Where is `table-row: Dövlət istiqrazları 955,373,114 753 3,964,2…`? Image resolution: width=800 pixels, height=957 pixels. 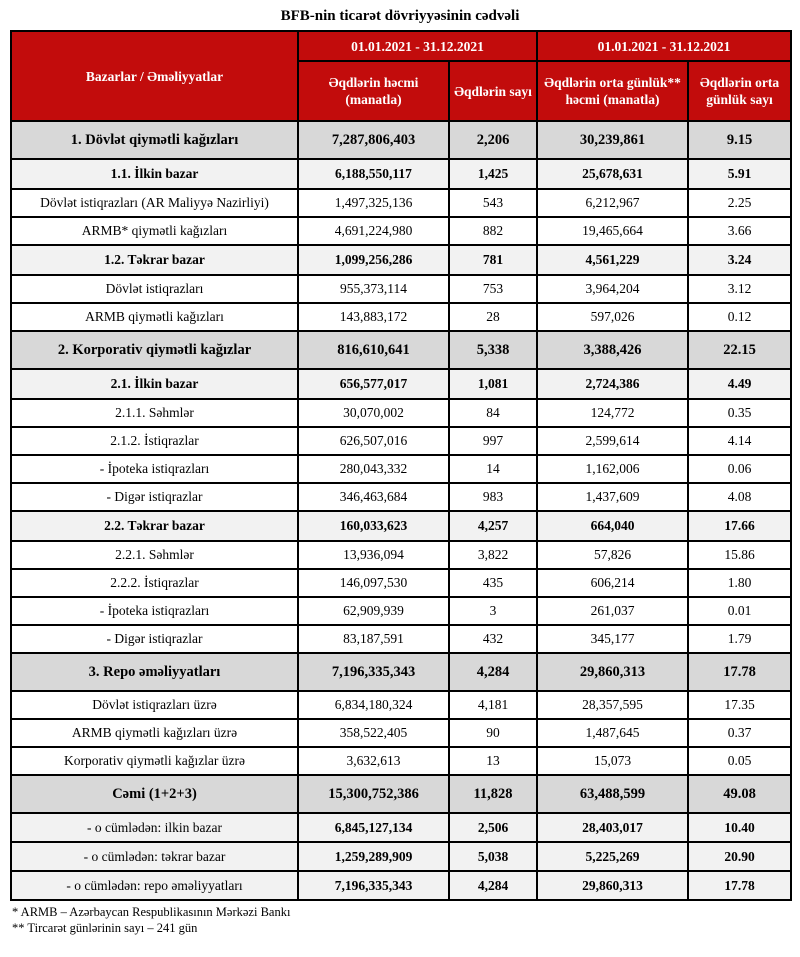
table-row: Dövlət istiqrazları 955,373,114 753 3,964,2… is located at coordinates (401, 289).